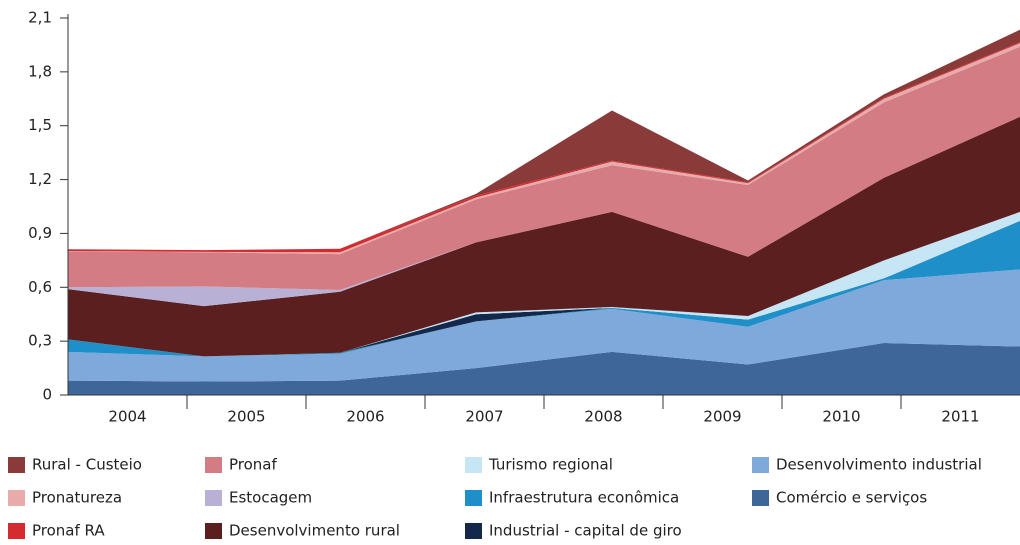  I want to click on legend-label: Pronatureza, so click(77, 498).